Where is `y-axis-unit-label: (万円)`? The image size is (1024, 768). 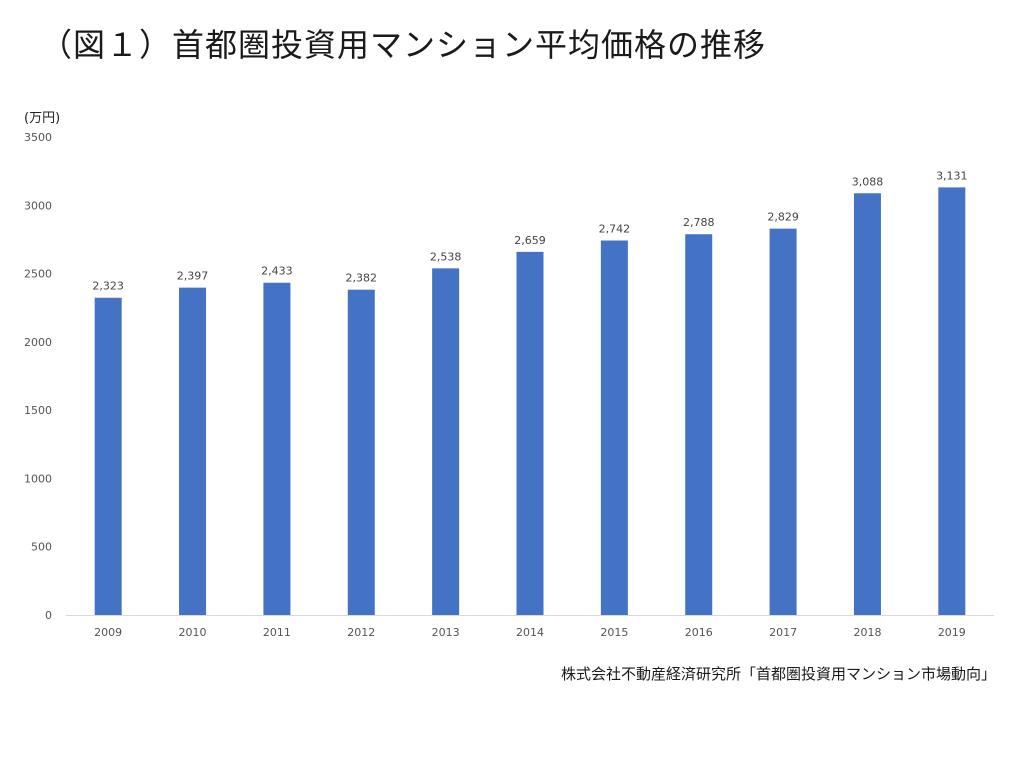 y-axis-unit-label: (万円) is located at coordinates (42, 118).